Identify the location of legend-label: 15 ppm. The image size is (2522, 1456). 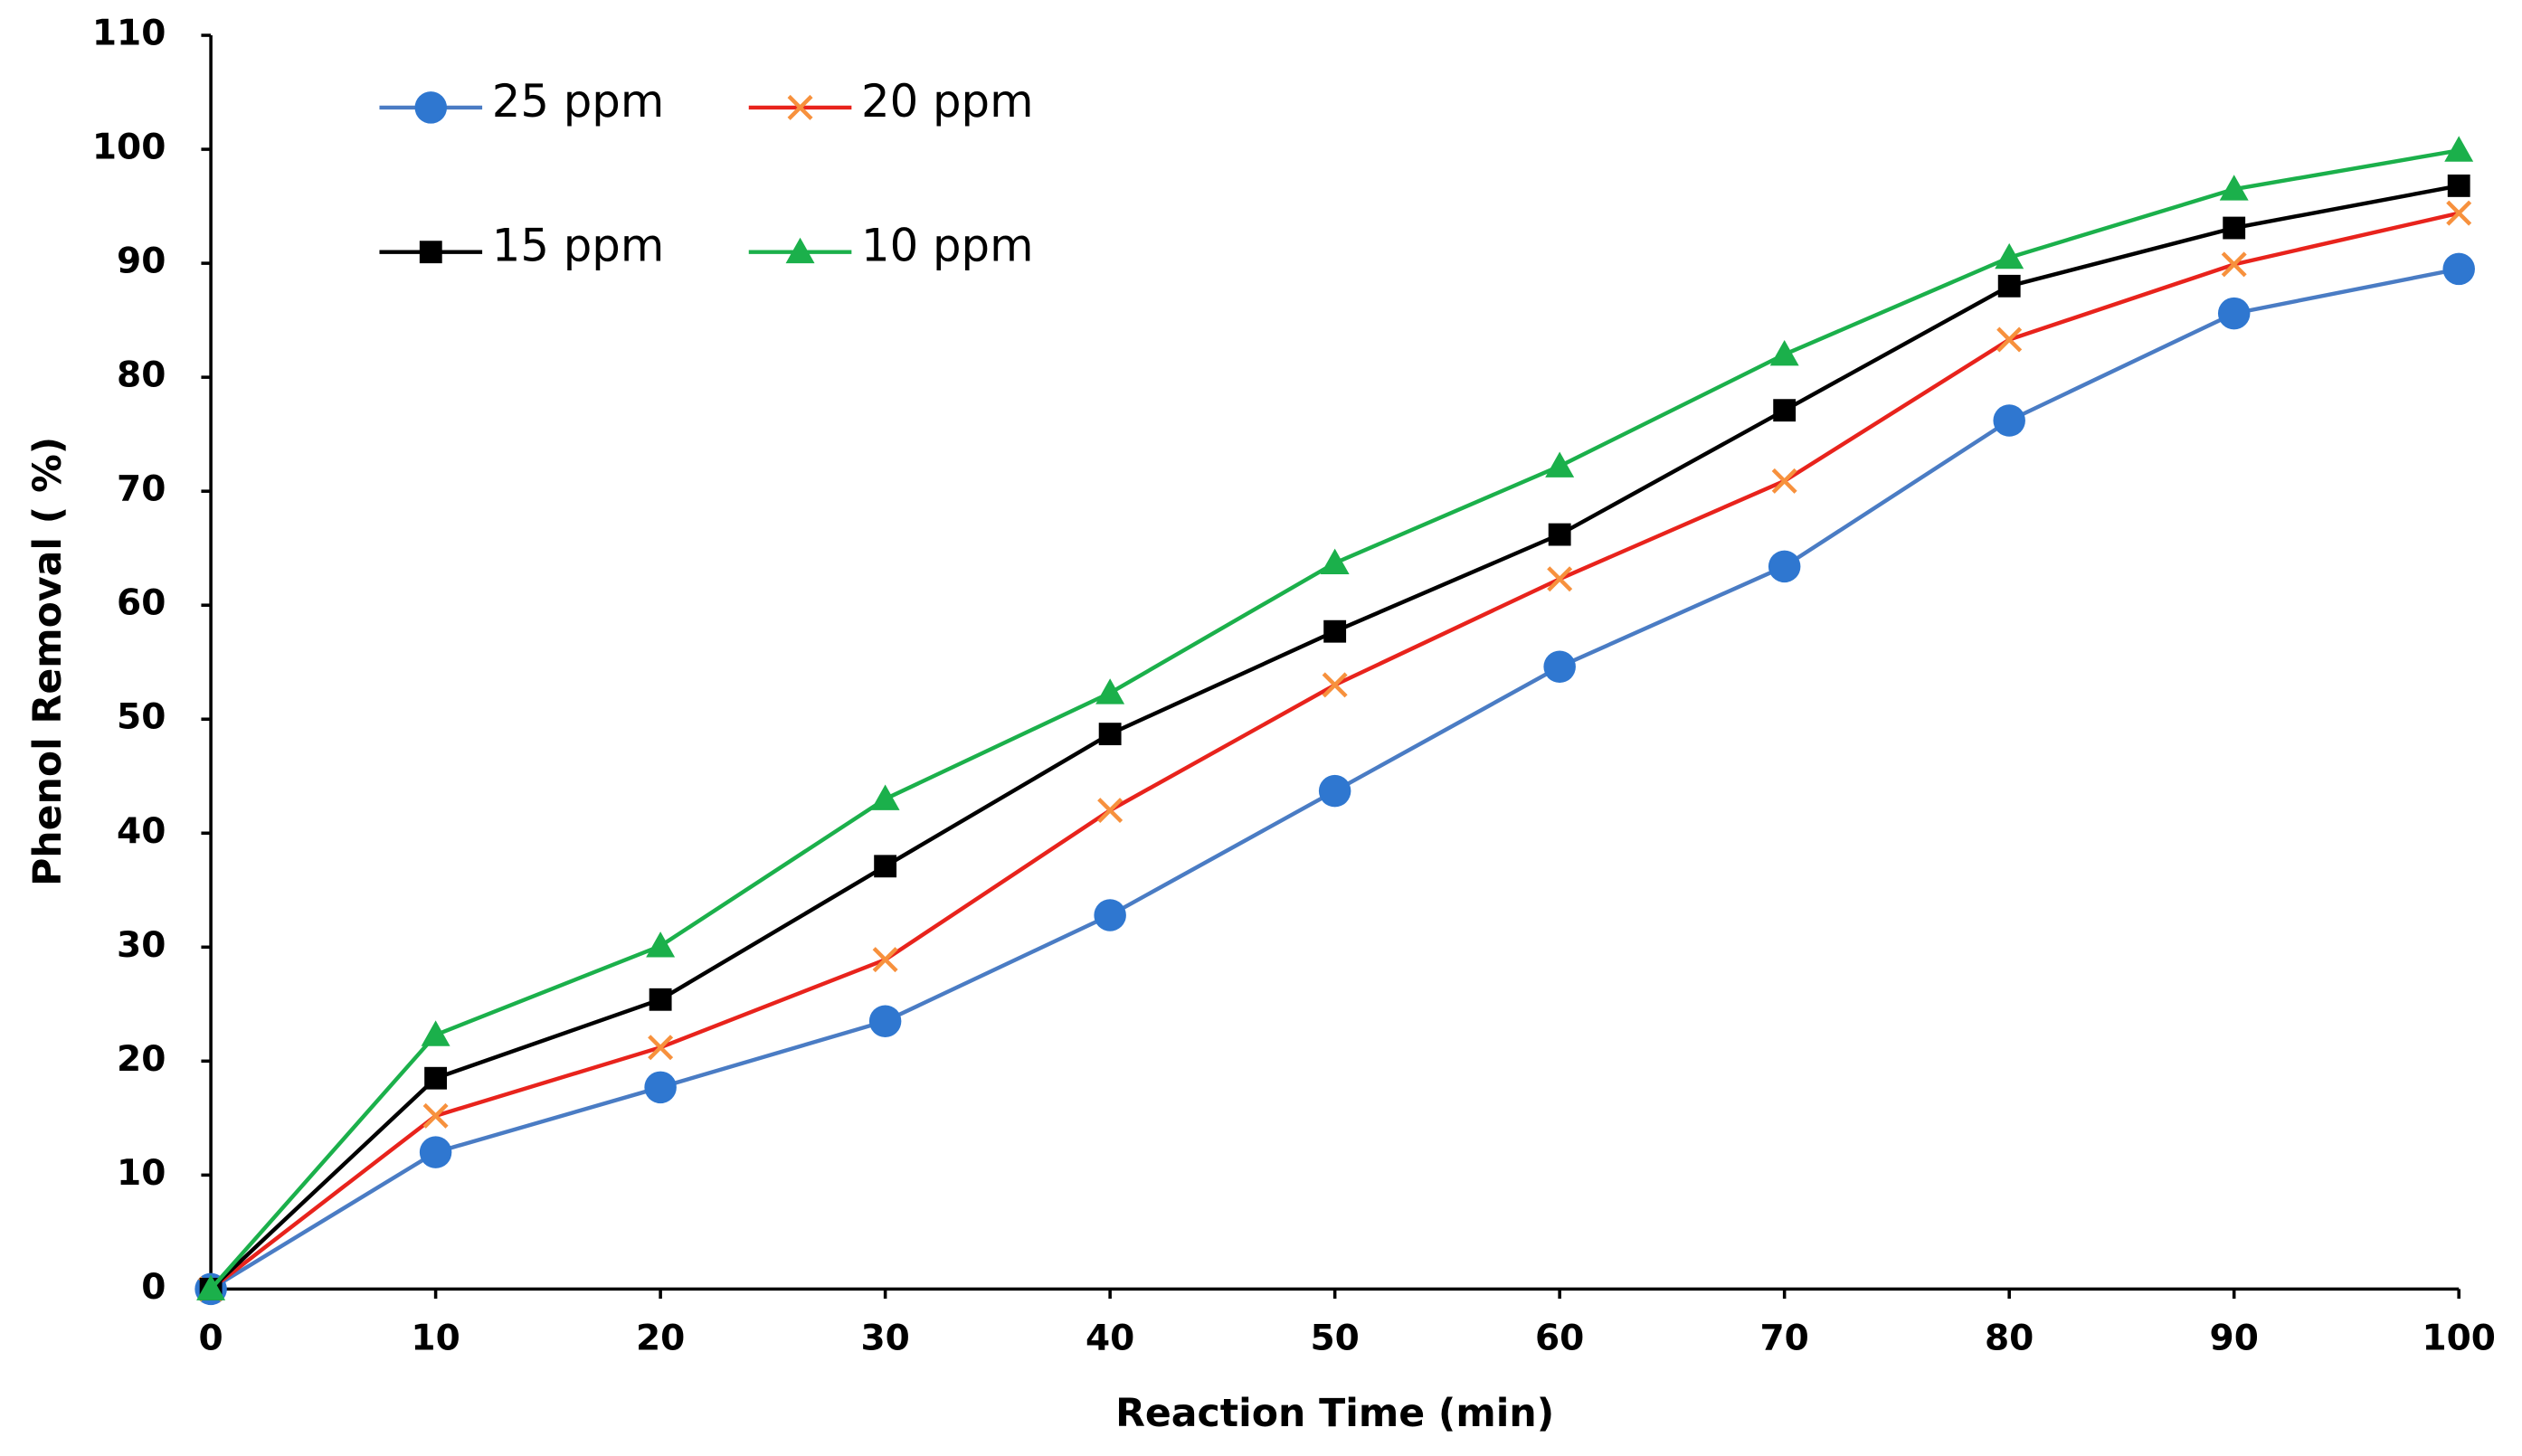
(578, 246).